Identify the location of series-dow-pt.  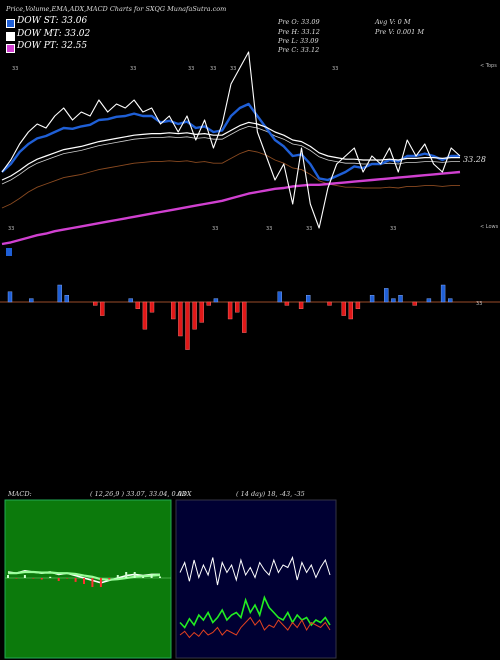
(231, 208).